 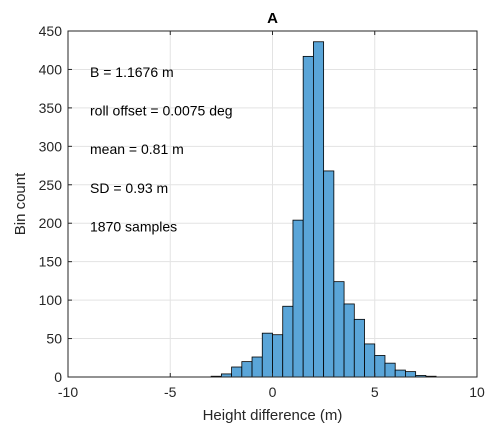 I want to click on y-axis-label: Bin count, so click(x=20, y=203).